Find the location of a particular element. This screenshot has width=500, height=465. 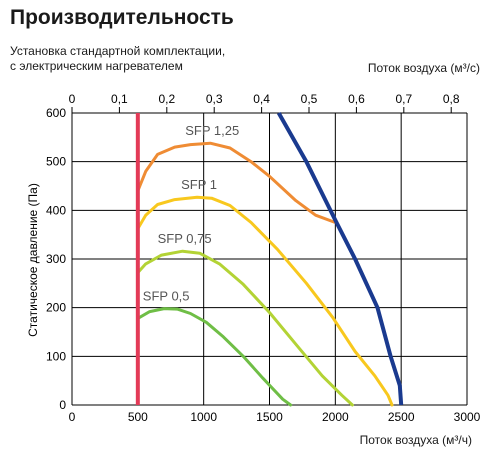

y-tick-label: 600 is located at coordinates (56, 113).